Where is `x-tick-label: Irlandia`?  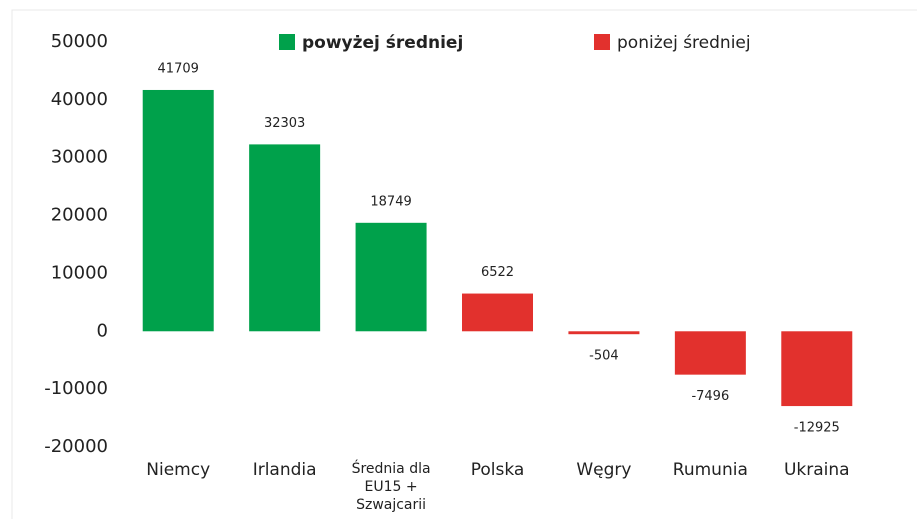 x-tick-label: Irlandia is located at coordinates (284, 470).